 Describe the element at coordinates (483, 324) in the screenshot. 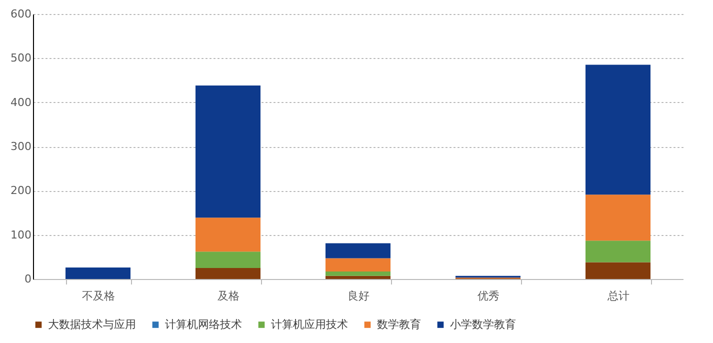

I see `legend-label: 小学数学教育` at that location.